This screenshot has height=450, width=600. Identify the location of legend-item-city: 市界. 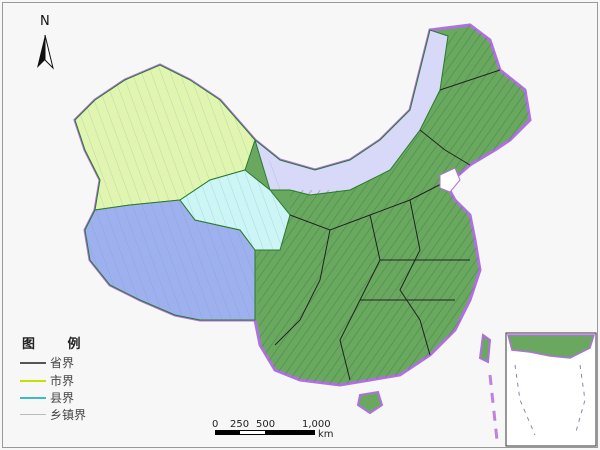
(47, 380).